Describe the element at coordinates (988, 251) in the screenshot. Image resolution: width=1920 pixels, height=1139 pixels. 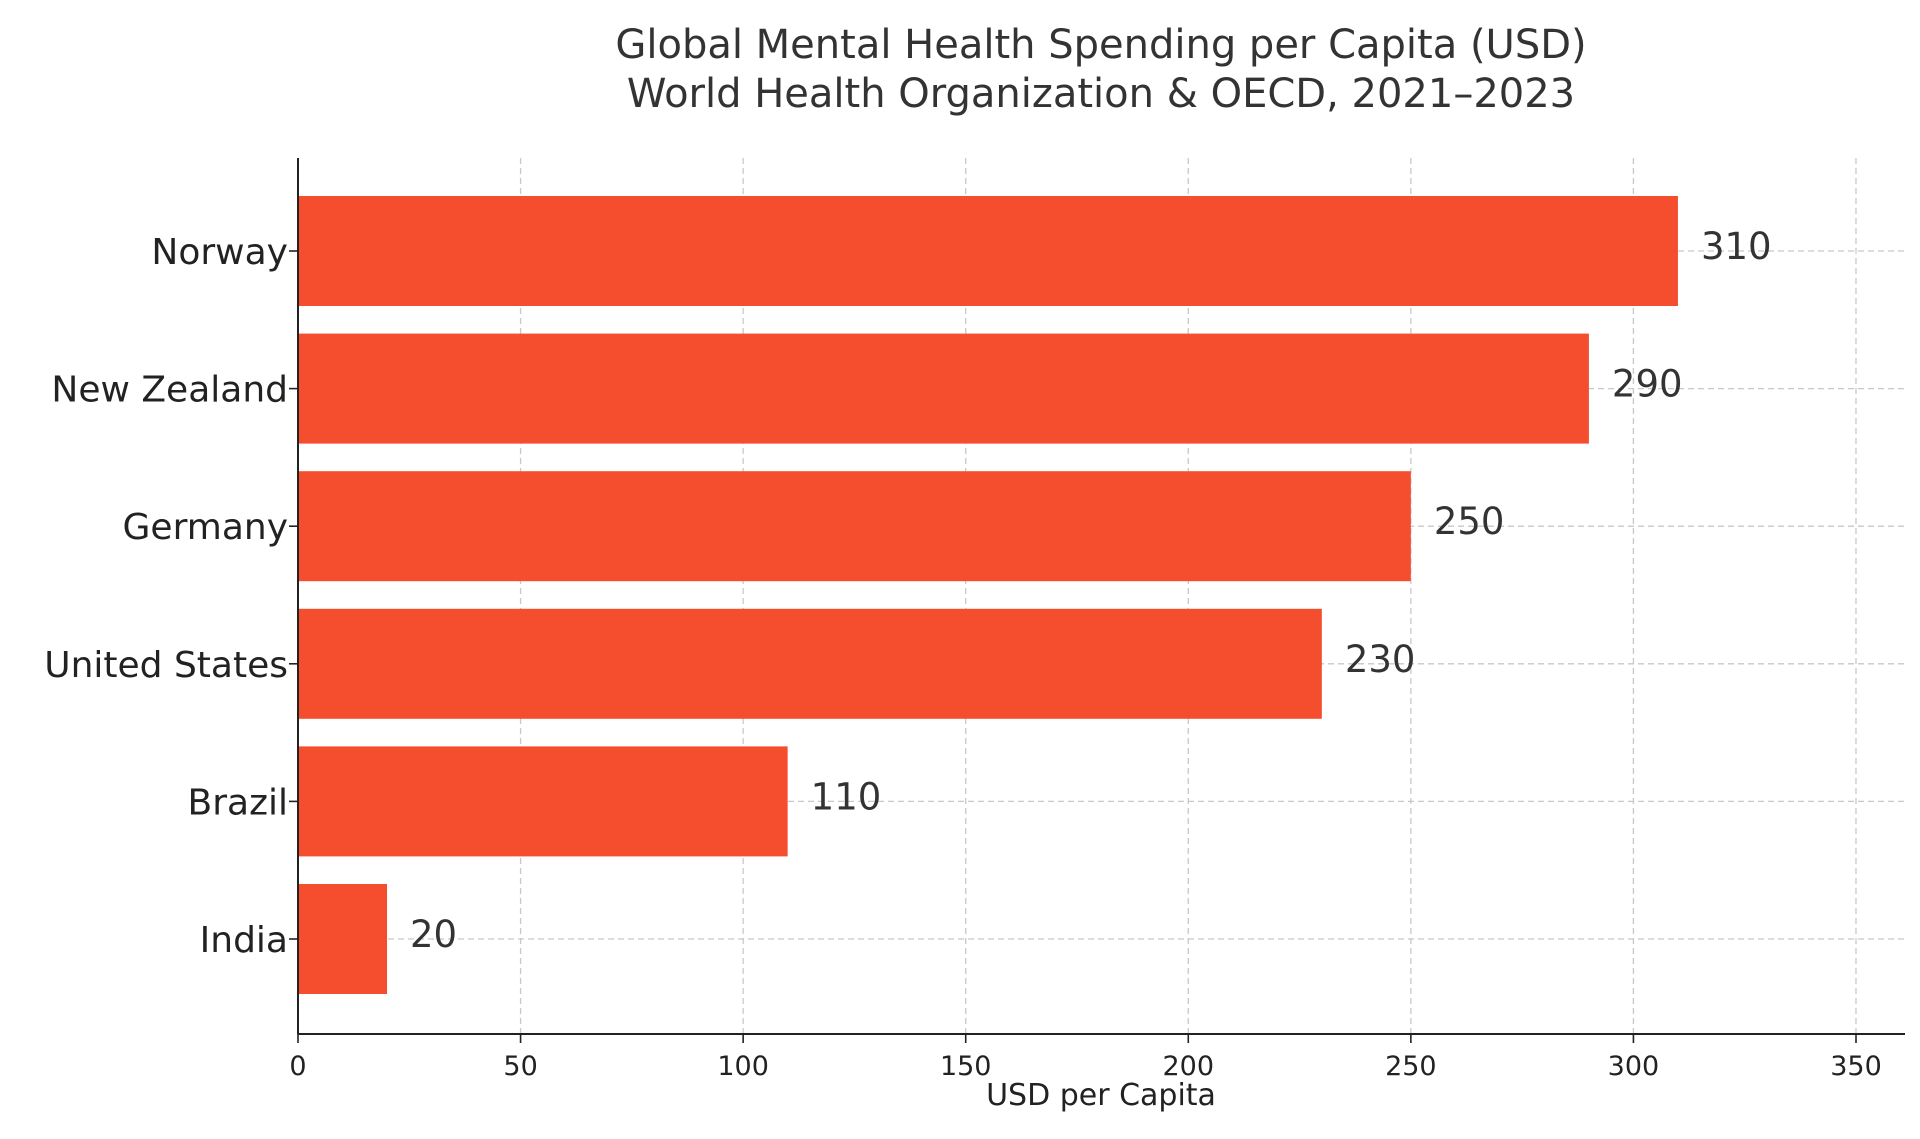
I see `bar-norway` at that location.